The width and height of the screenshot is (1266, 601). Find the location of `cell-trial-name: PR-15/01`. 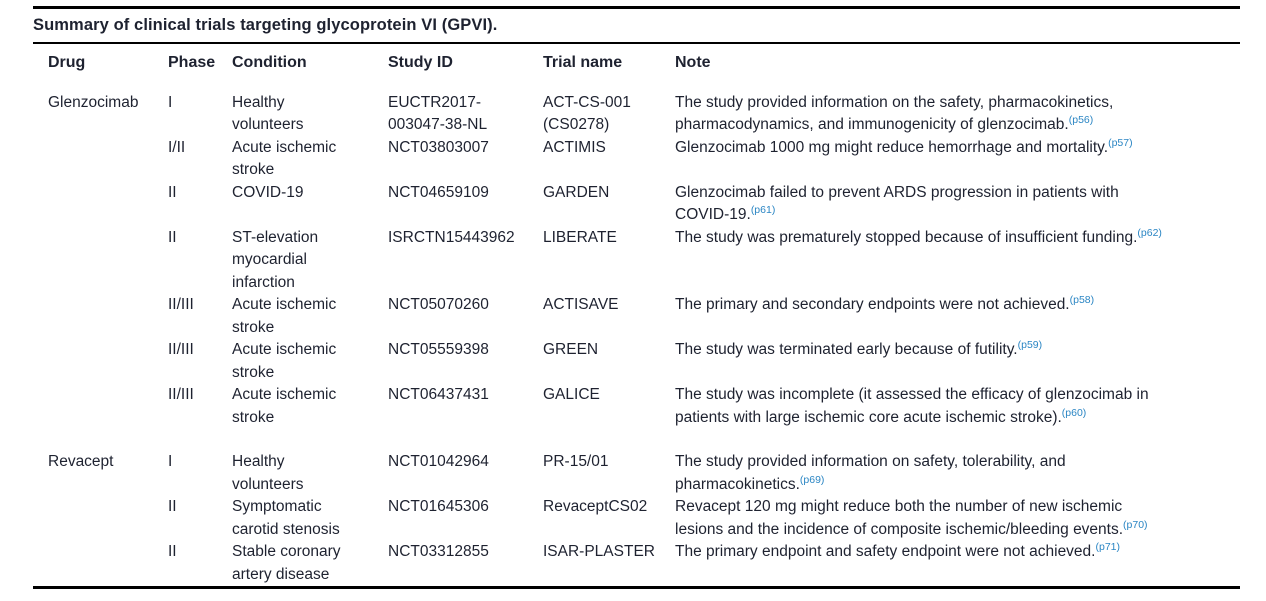

cell-trial-name: PR-15/01 is located at coordinates (576, 461).